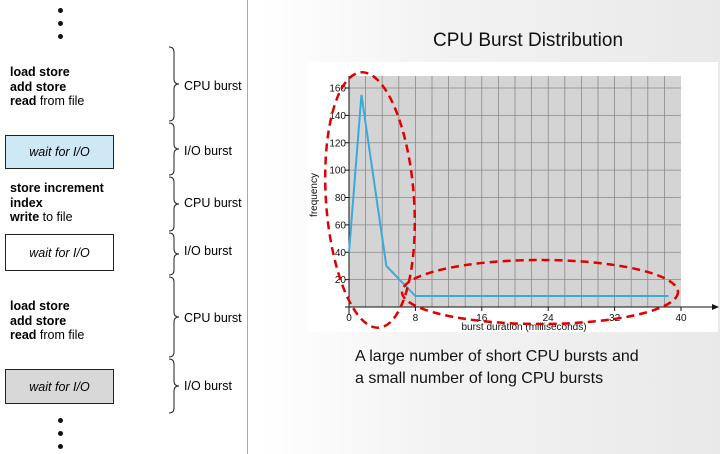 Image resolution: width=720 pixels, height=454 pixels. Describe the element at coordinates (341, 198) in the screenshot. I see `y-tick-label: 80` at that location.